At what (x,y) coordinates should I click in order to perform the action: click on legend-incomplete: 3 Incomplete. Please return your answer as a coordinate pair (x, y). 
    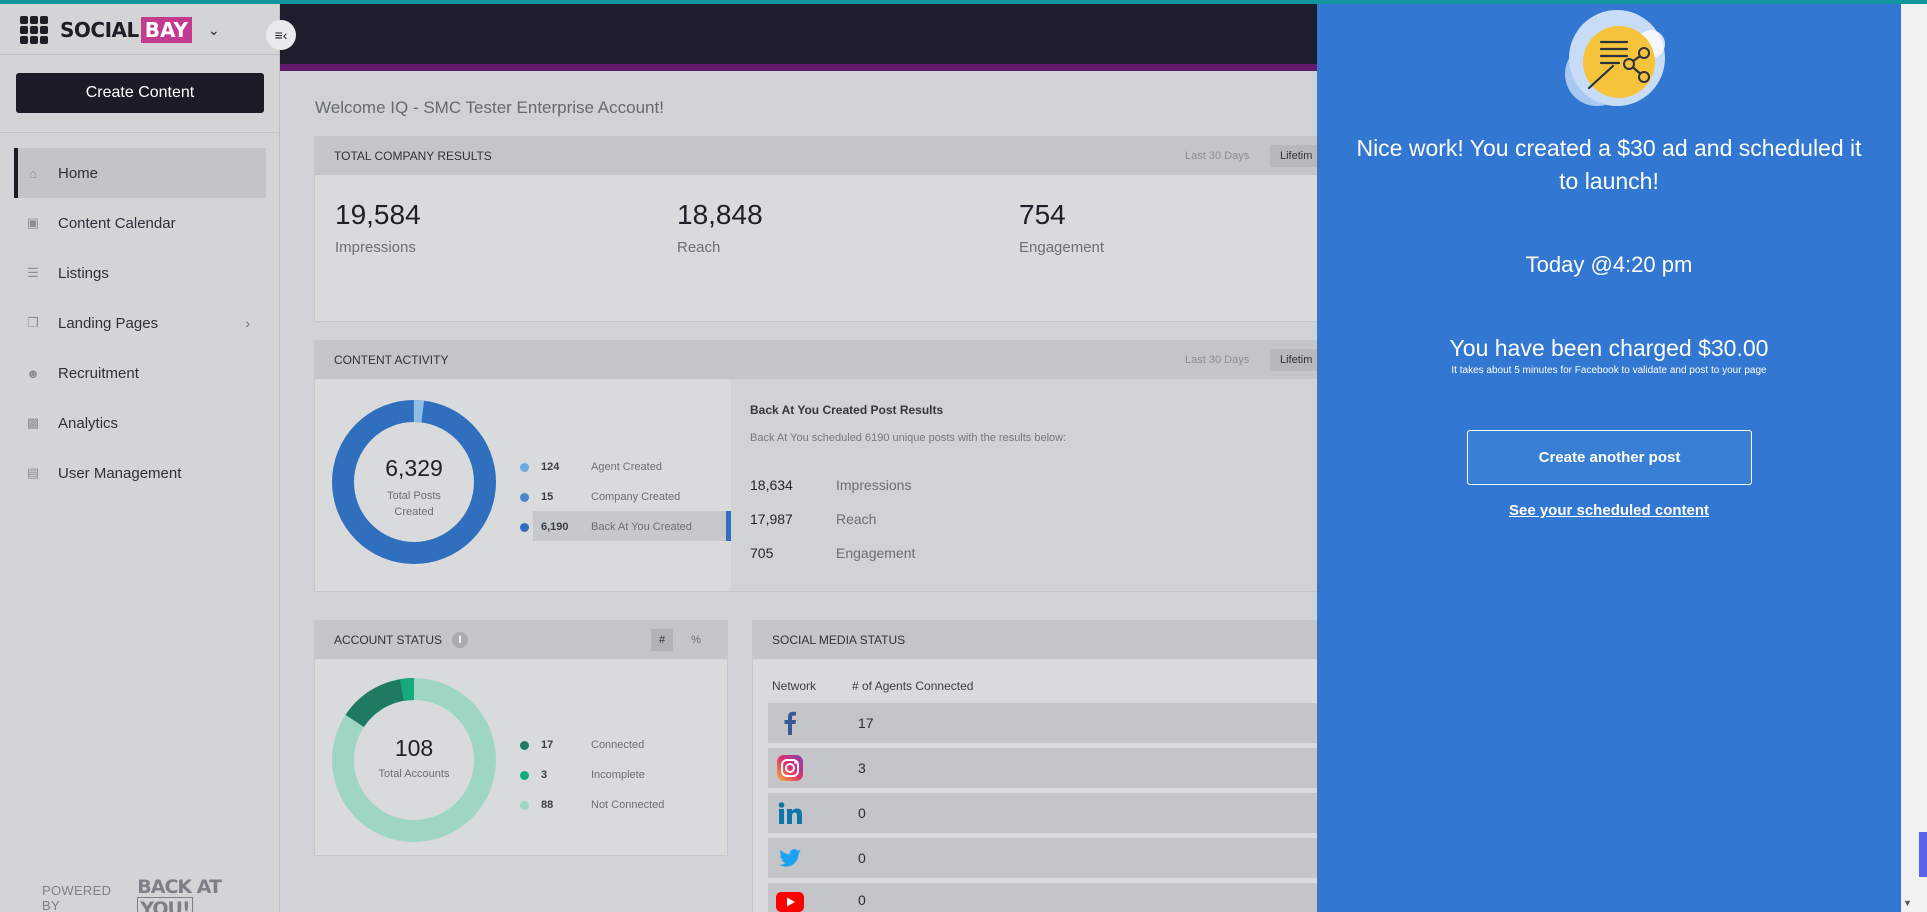
    Looking at the image, I should click on (582, 775).